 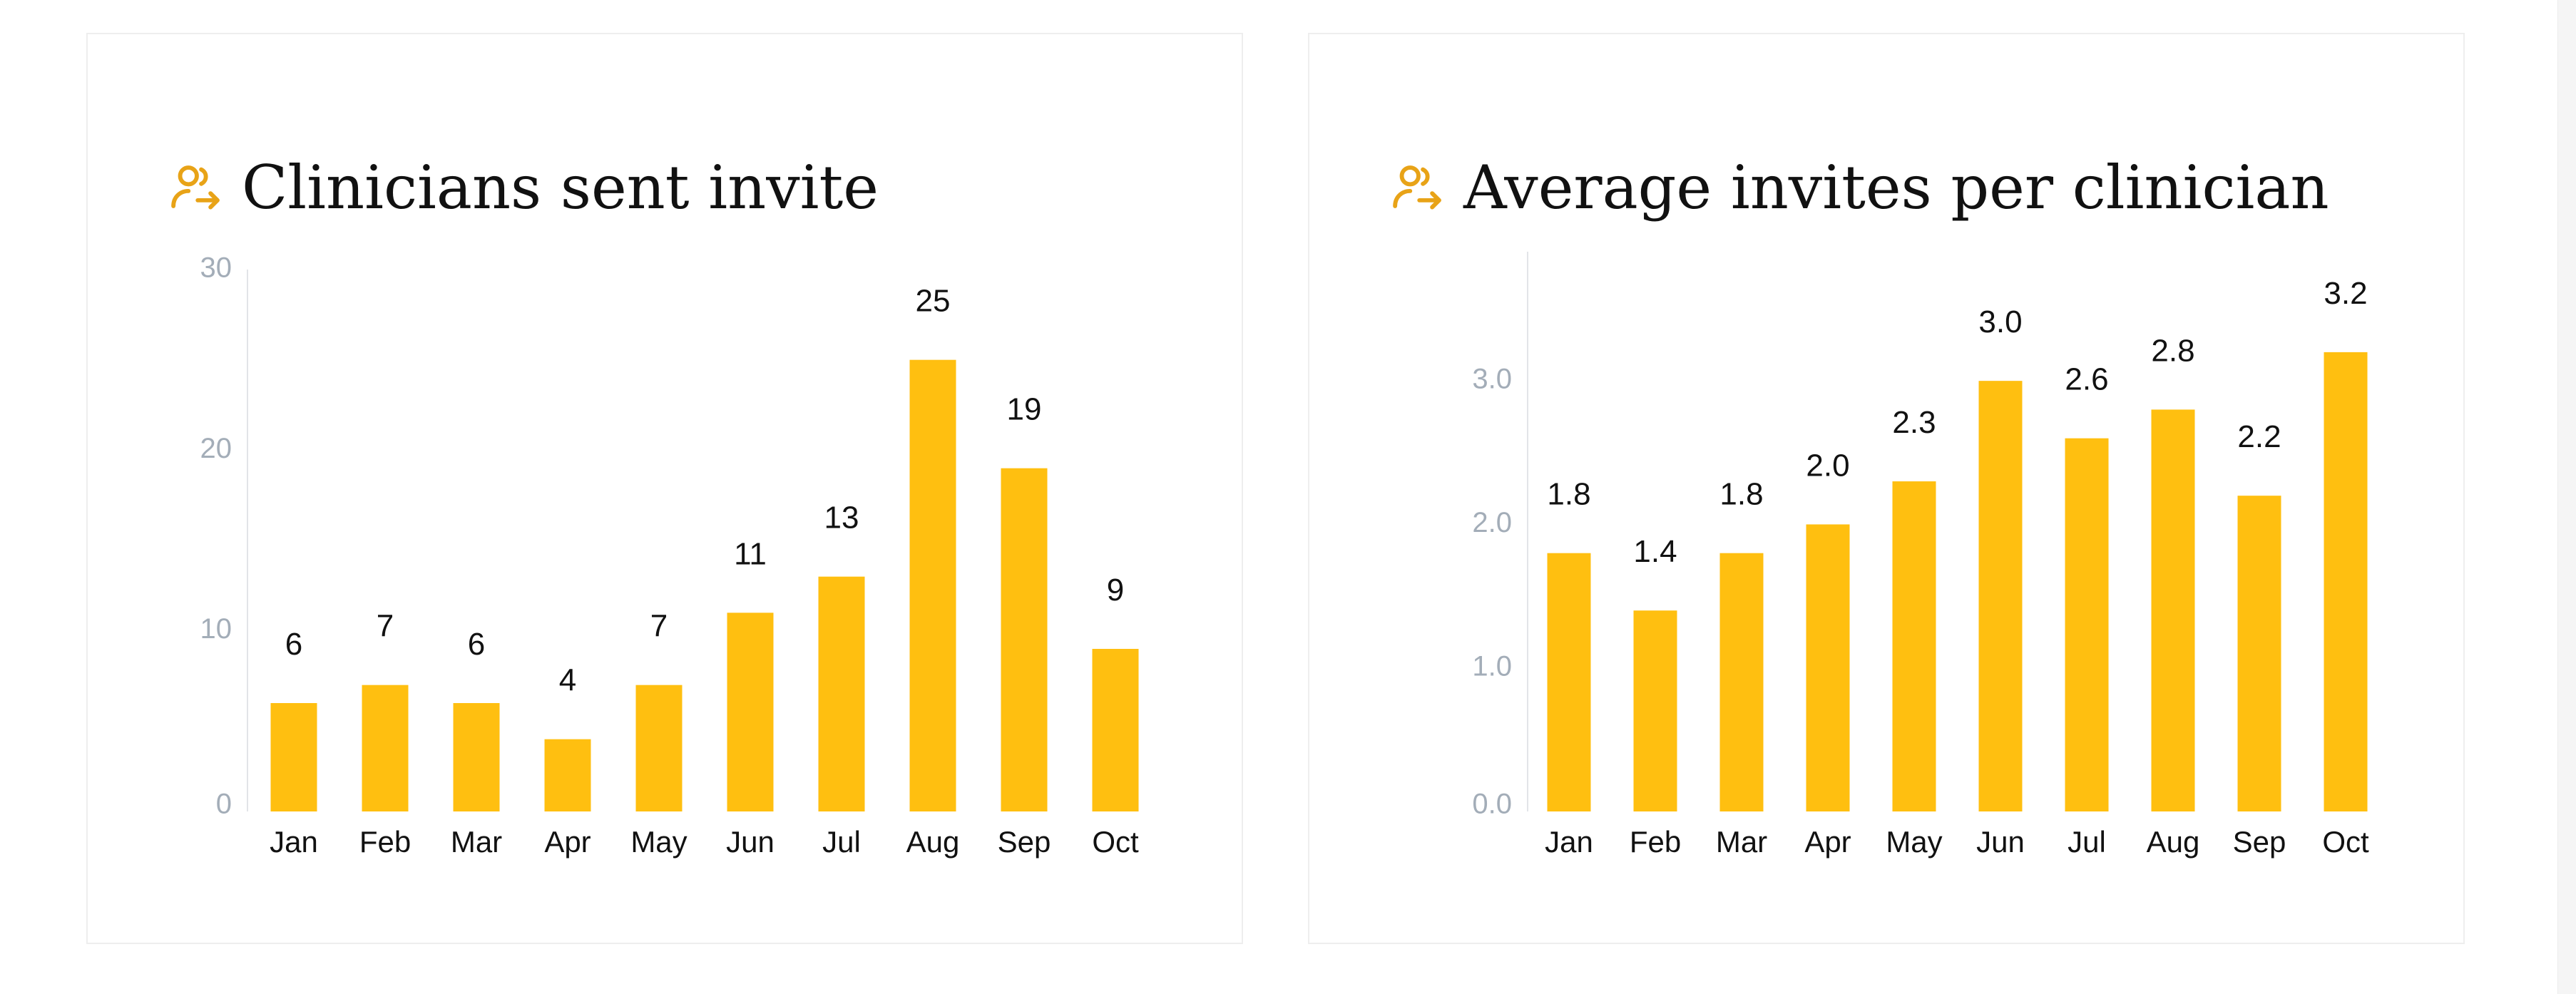 I want to click on y-tick-label: 3.0, so click(x=1492, y=379).